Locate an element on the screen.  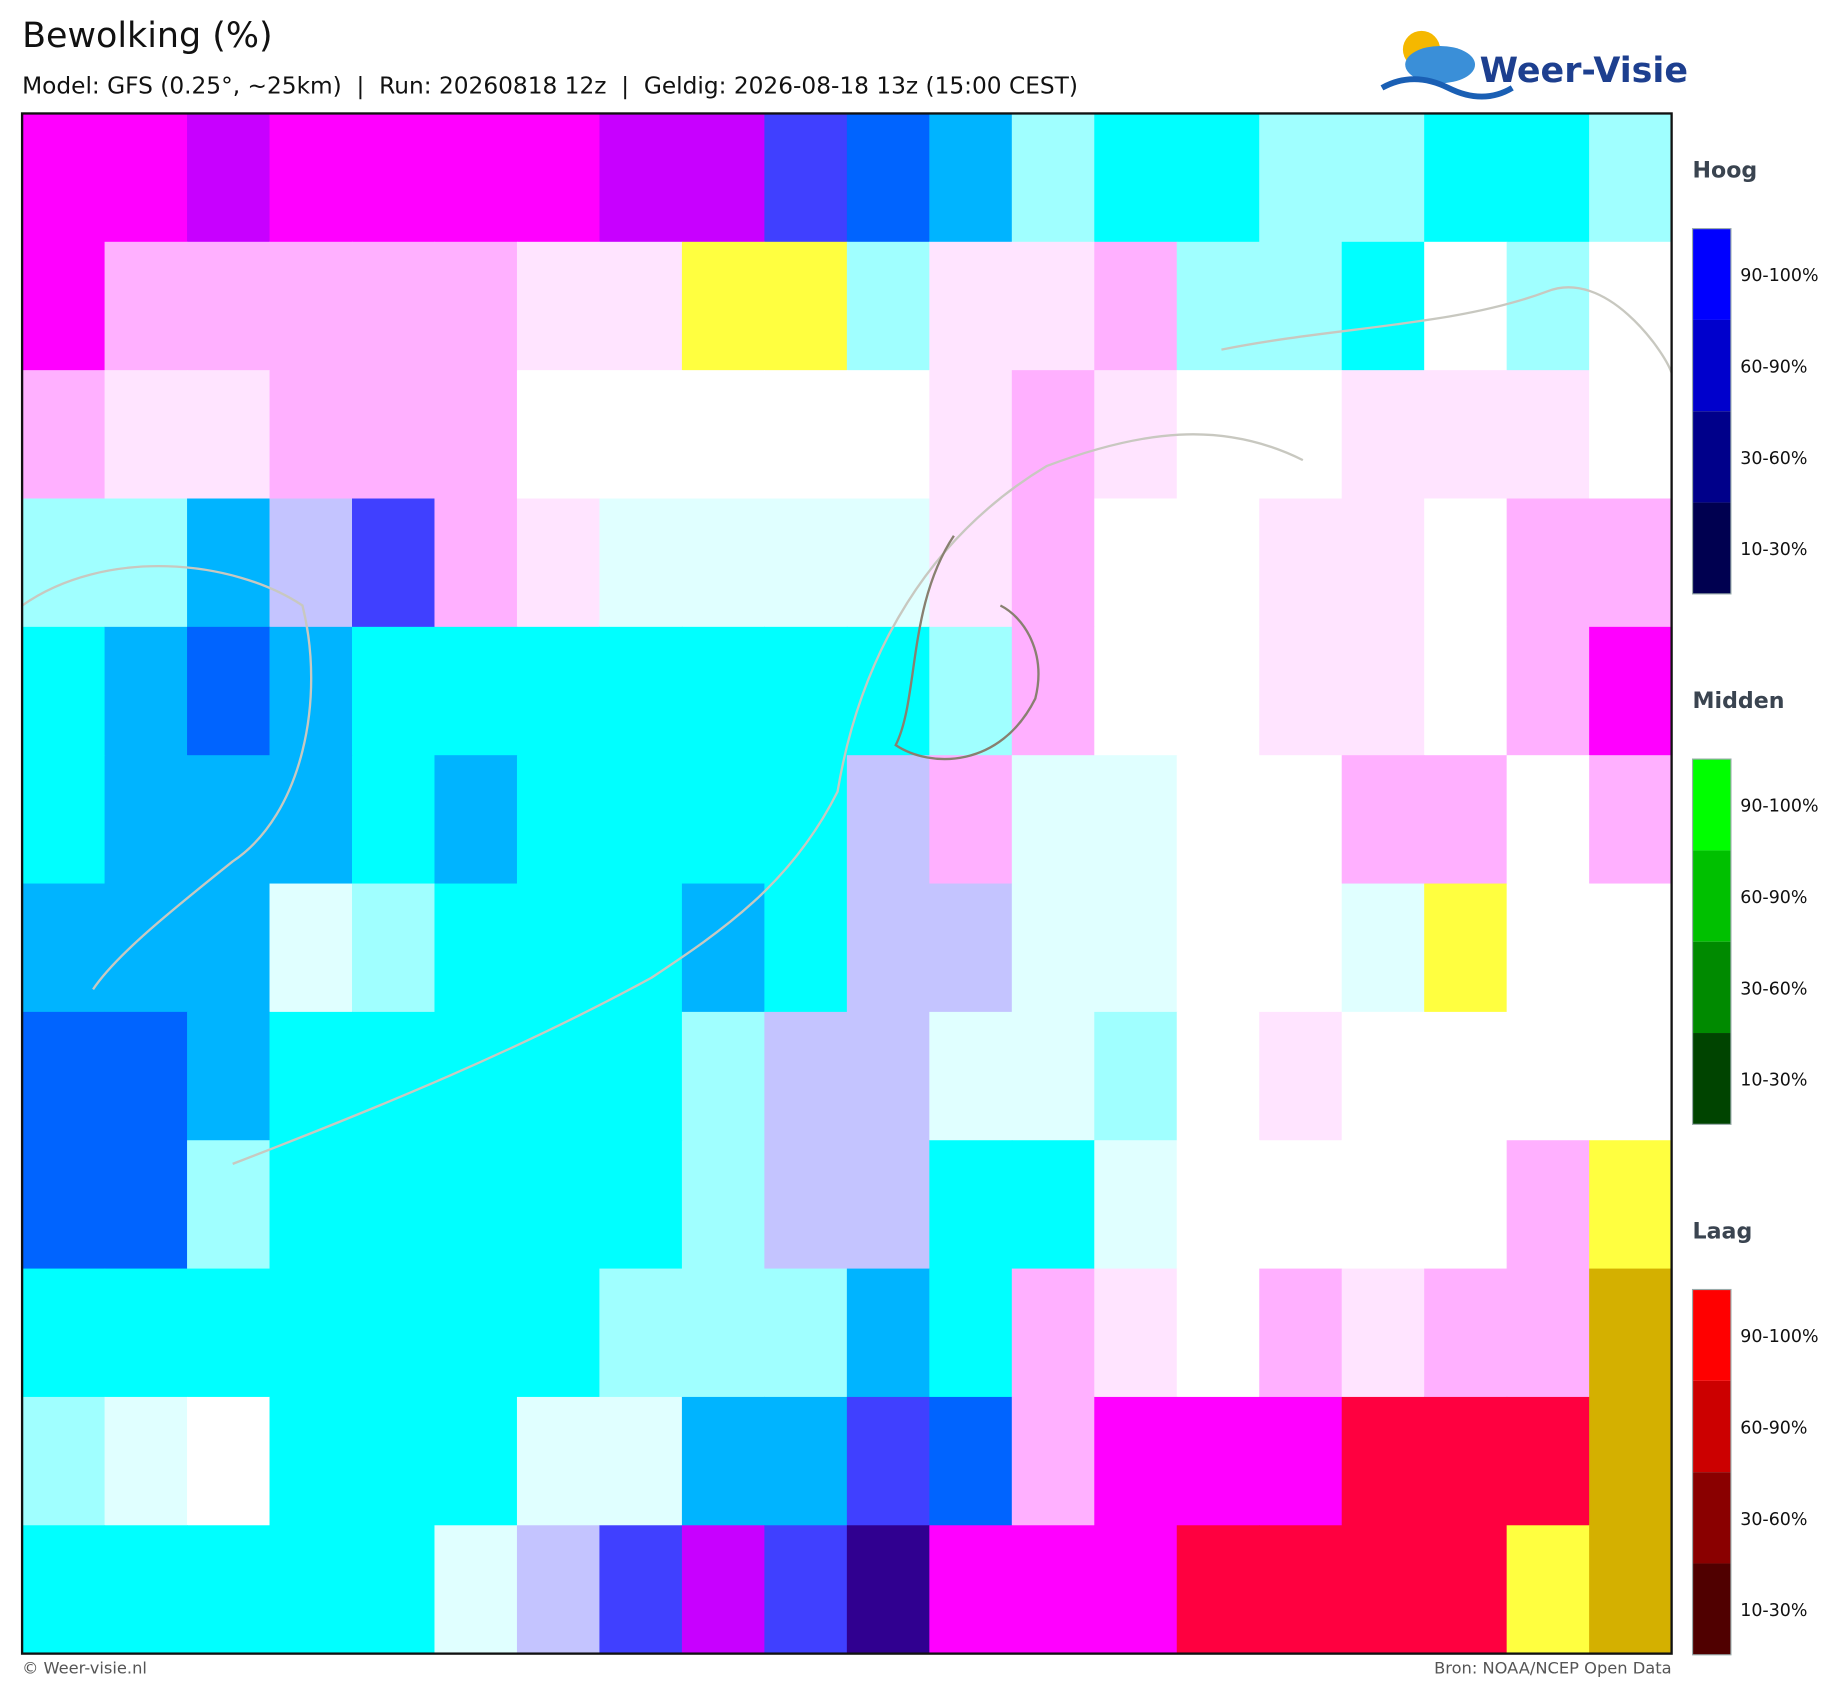
legend-frame is located at coordinates (1711, 1472).